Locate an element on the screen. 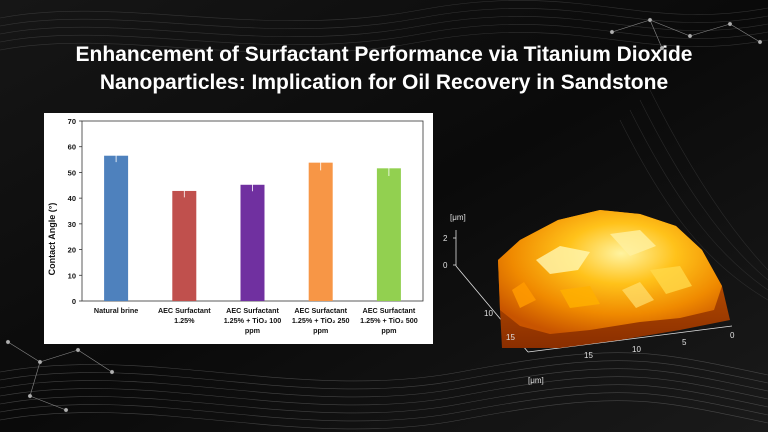 The image size is (768, 432). afm-y-tick-10: 10 is located at coordinates (488, 313).